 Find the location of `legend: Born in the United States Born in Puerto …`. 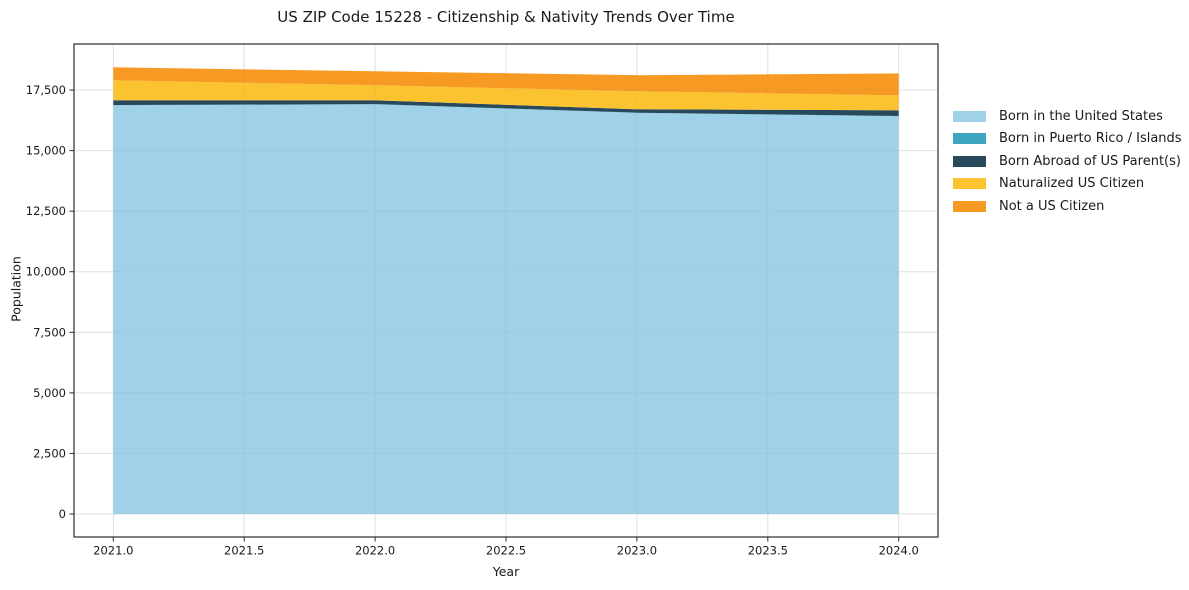

legend: Born in the United States Born in Puerto … is located at coordinates (1067, 161).